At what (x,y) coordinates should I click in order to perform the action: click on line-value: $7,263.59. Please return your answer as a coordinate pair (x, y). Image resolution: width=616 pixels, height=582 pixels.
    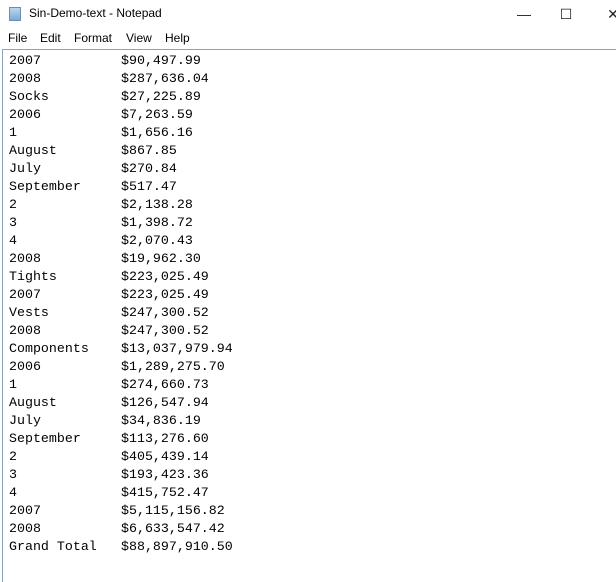
    Looking at the image, I should click on (157, 114).